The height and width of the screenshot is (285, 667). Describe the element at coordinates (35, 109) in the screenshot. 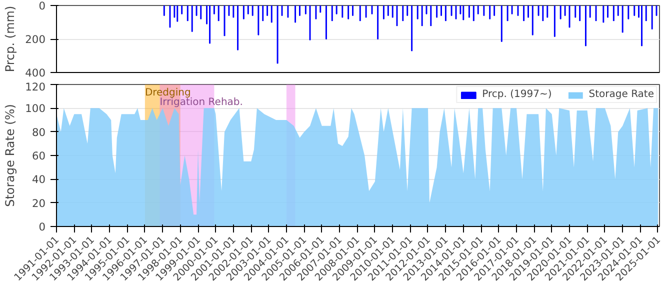

I see `y-tick-label: 100` at that location.